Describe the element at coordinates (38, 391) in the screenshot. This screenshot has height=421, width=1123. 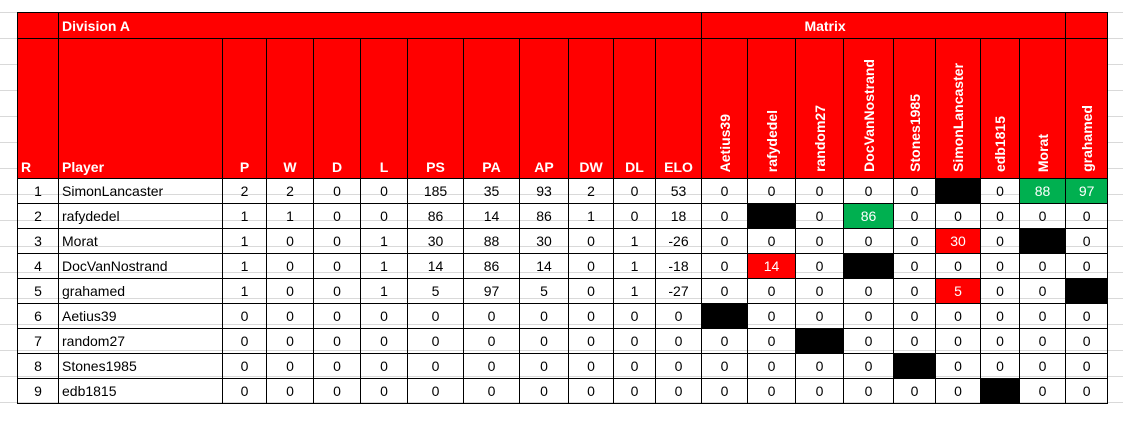
I see `stat-cell: 9` at that location.